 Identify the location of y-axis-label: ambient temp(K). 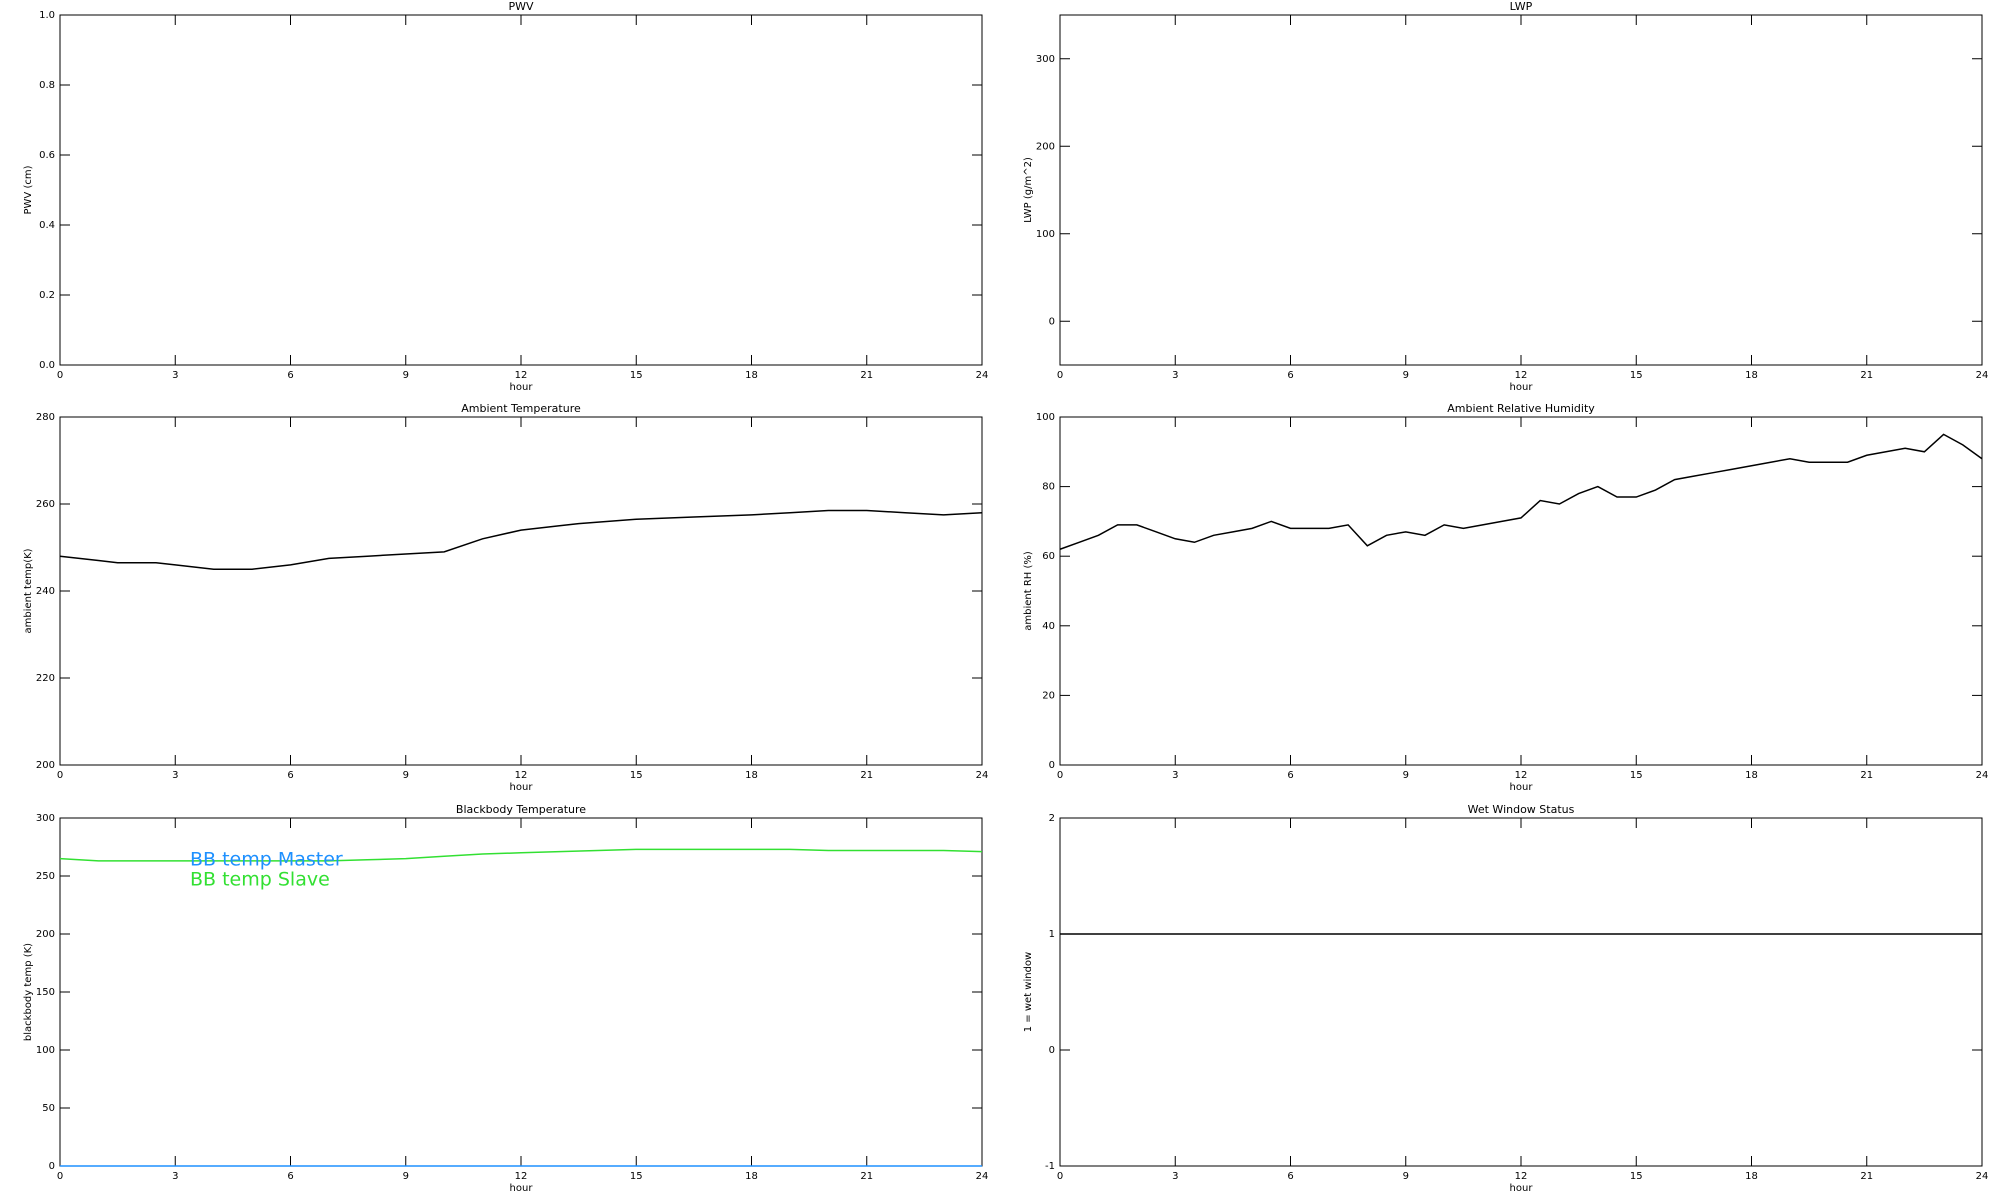
(28, 590).